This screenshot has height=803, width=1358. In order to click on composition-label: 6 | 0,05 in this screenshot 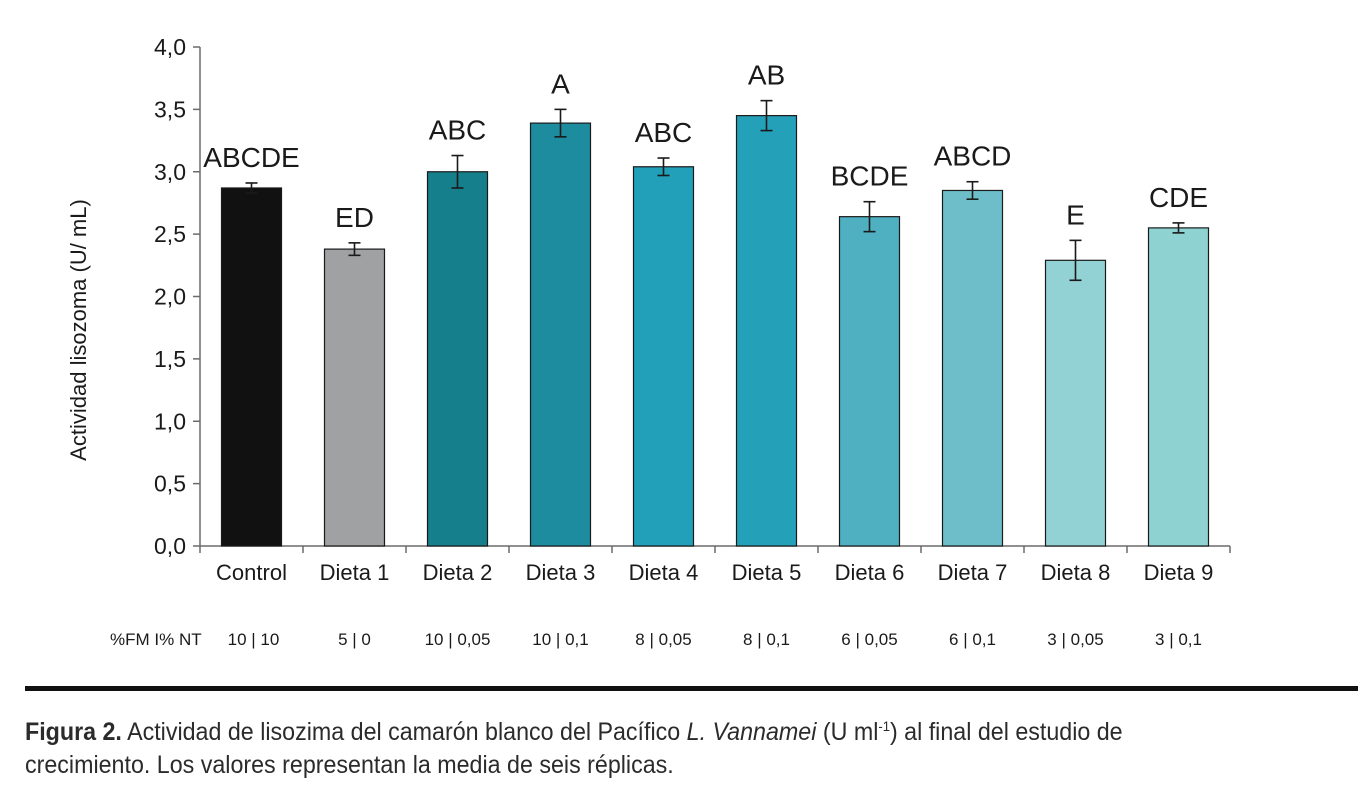, I will do `click(869, 639)`.